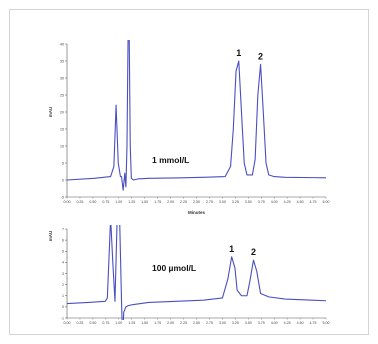  What do you see at coordinates (63, 274) in the screenshot?
I see `y-tick-label: 3` at bounding box center [63, 274].